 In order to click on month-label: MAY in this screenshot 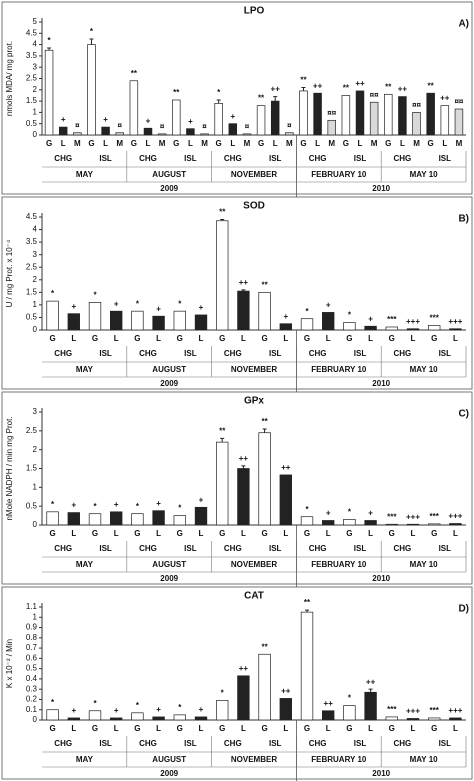, I will do `click(85, 759)`.